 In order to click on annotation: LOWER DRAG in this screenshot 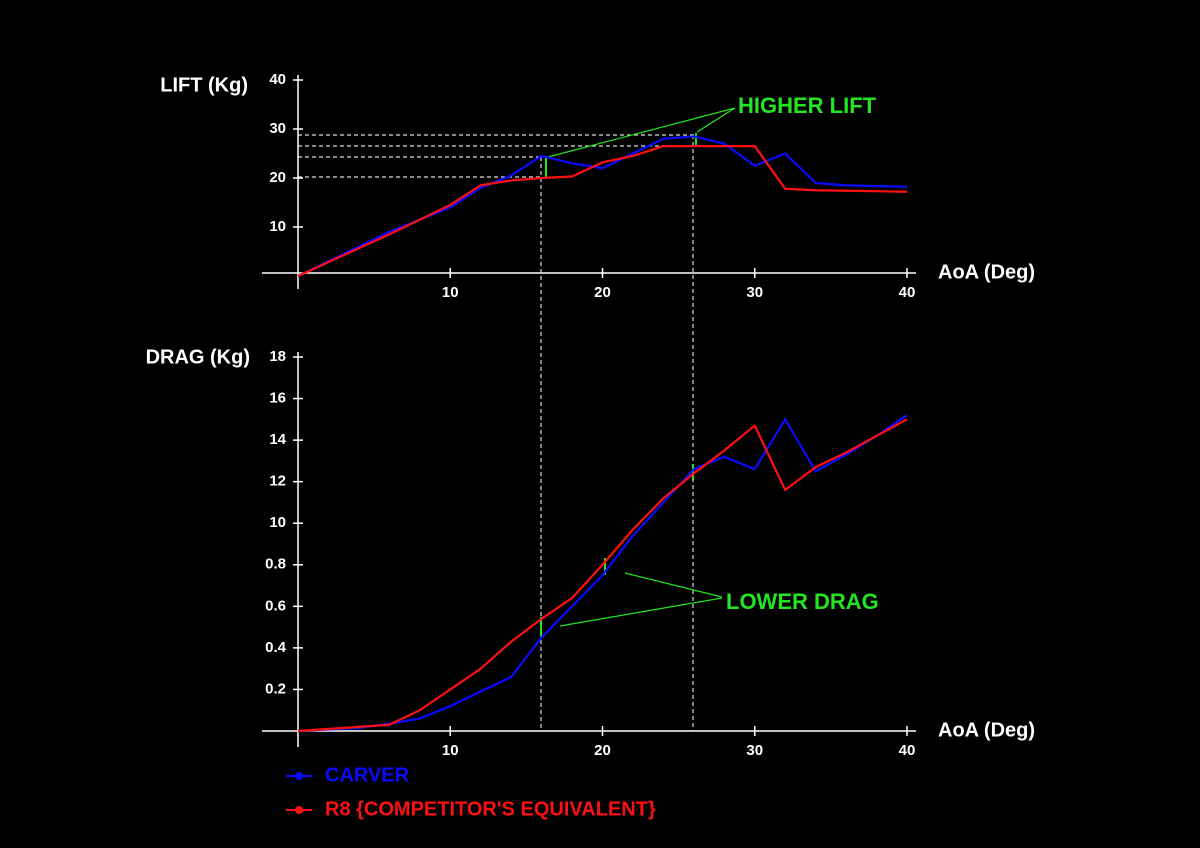, I will do `click(802, 601)`.